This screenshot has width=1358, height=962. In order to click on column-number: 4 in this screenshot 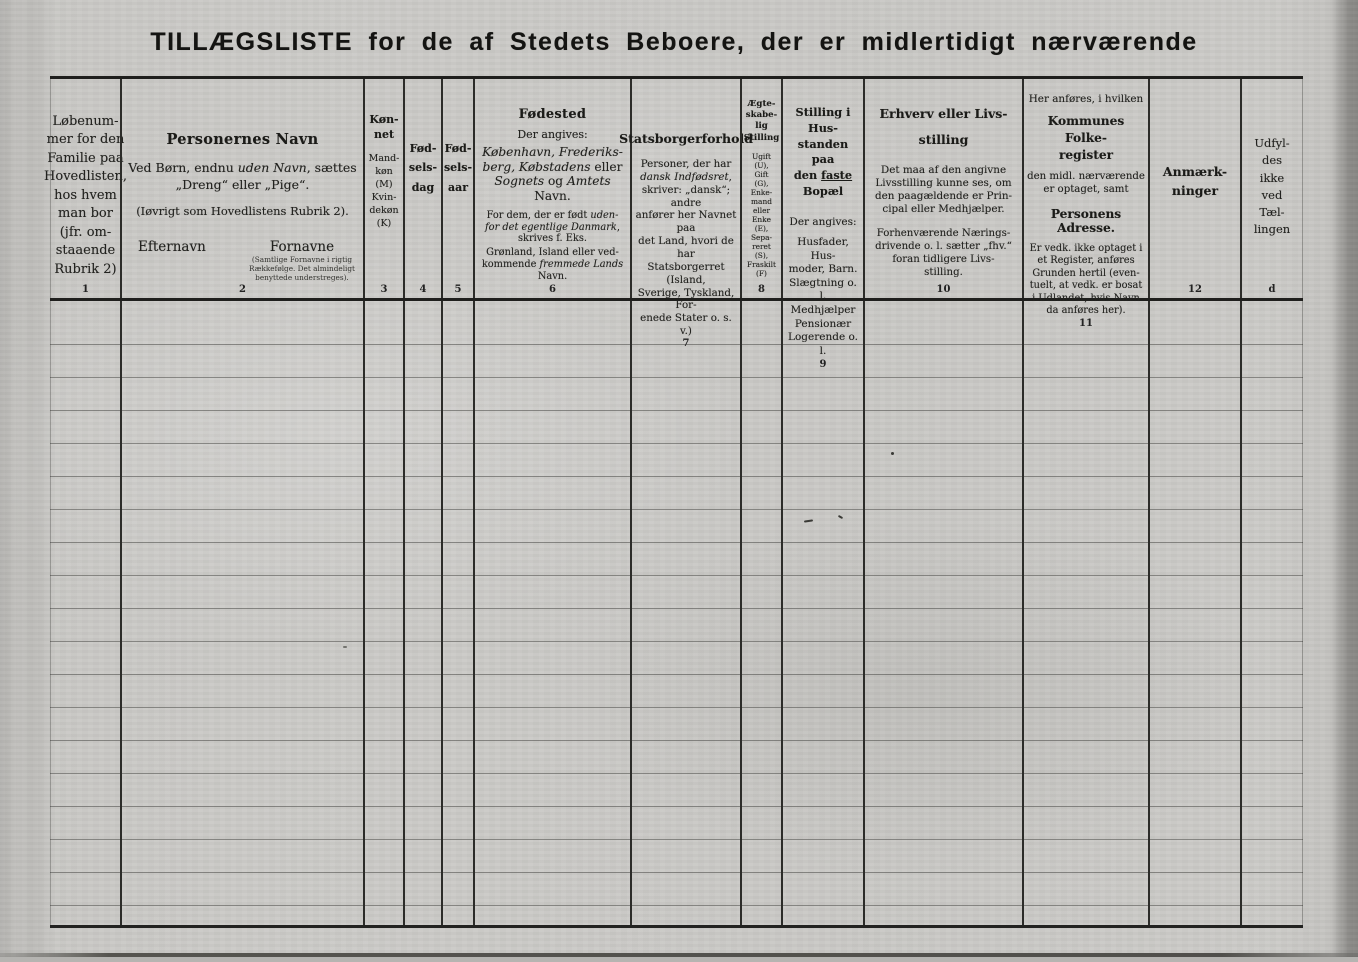, I will do `click(423, 289)`.